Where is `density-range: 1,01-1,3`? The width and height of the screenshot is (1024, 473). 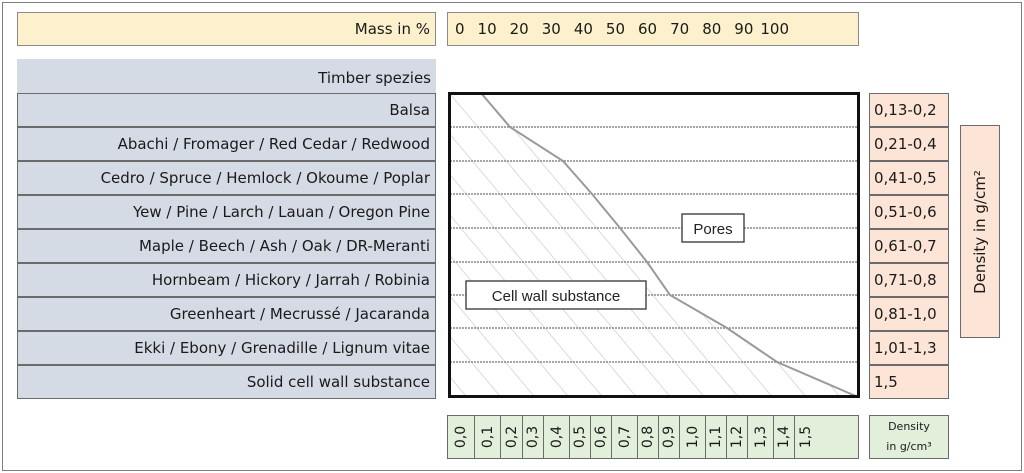
density-range: 1,01-1,3 is located at coordinates (909, 348).